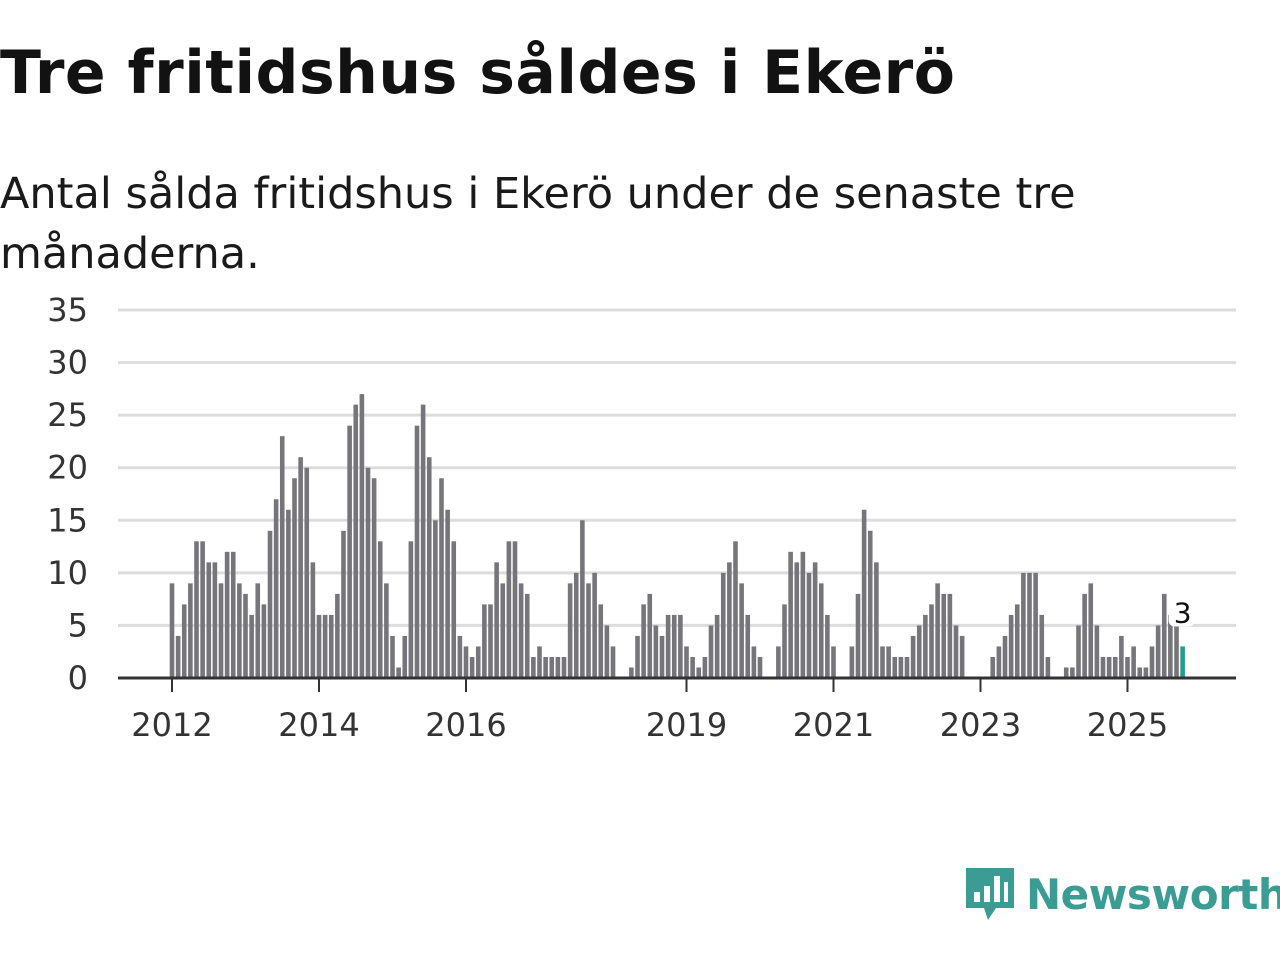  What do you see at coordinates (1183, 612) in the screenshot?
I see `highlight-value-label: 3` at bounding box center [1183, 612].